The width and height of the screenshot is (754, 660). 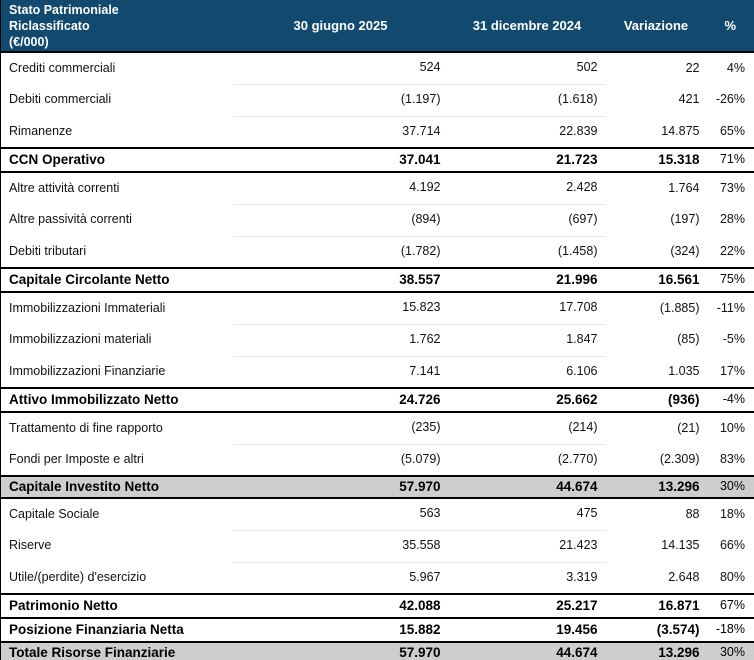 What do you see at coordinates (340, 606) in the screenshot?
I see `value-30-giugno-2025: 42.088` at bounding box center [340, 606].